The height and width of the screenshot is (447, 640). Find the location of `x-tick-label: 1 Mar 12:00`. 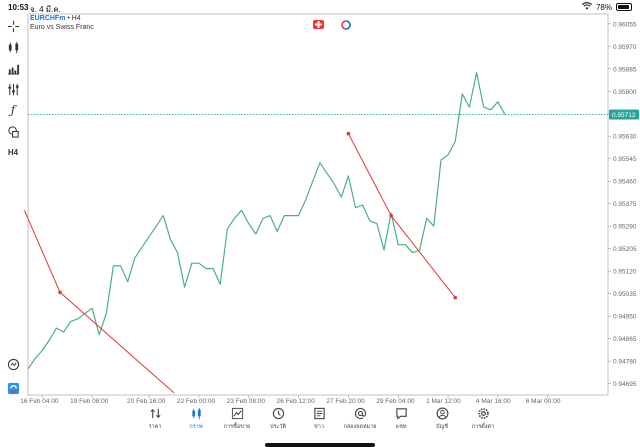

x-tick-label: 1 Mar 12:00 is located at coordinates (443, 401).